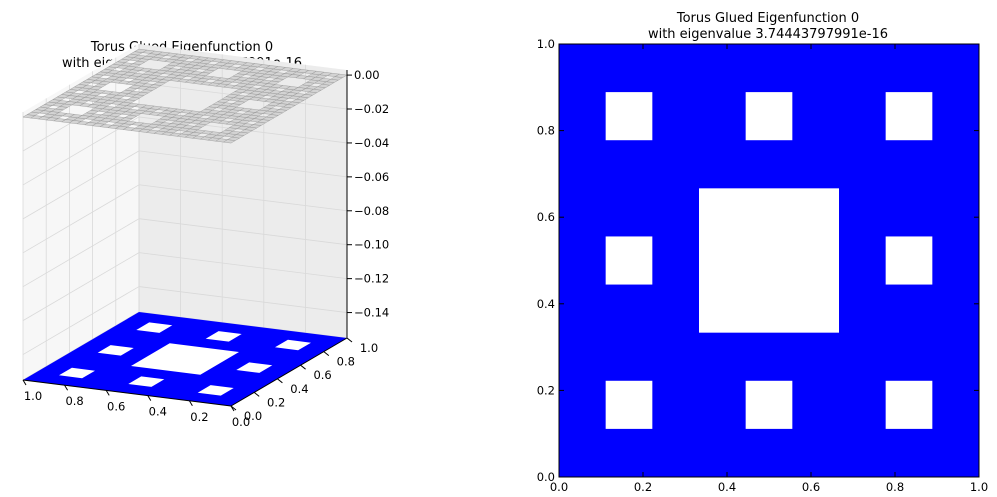  What do you see at coordinates (141, 50) in the screenshot?
I see `surface-cell` at bounding box center [141, 50].